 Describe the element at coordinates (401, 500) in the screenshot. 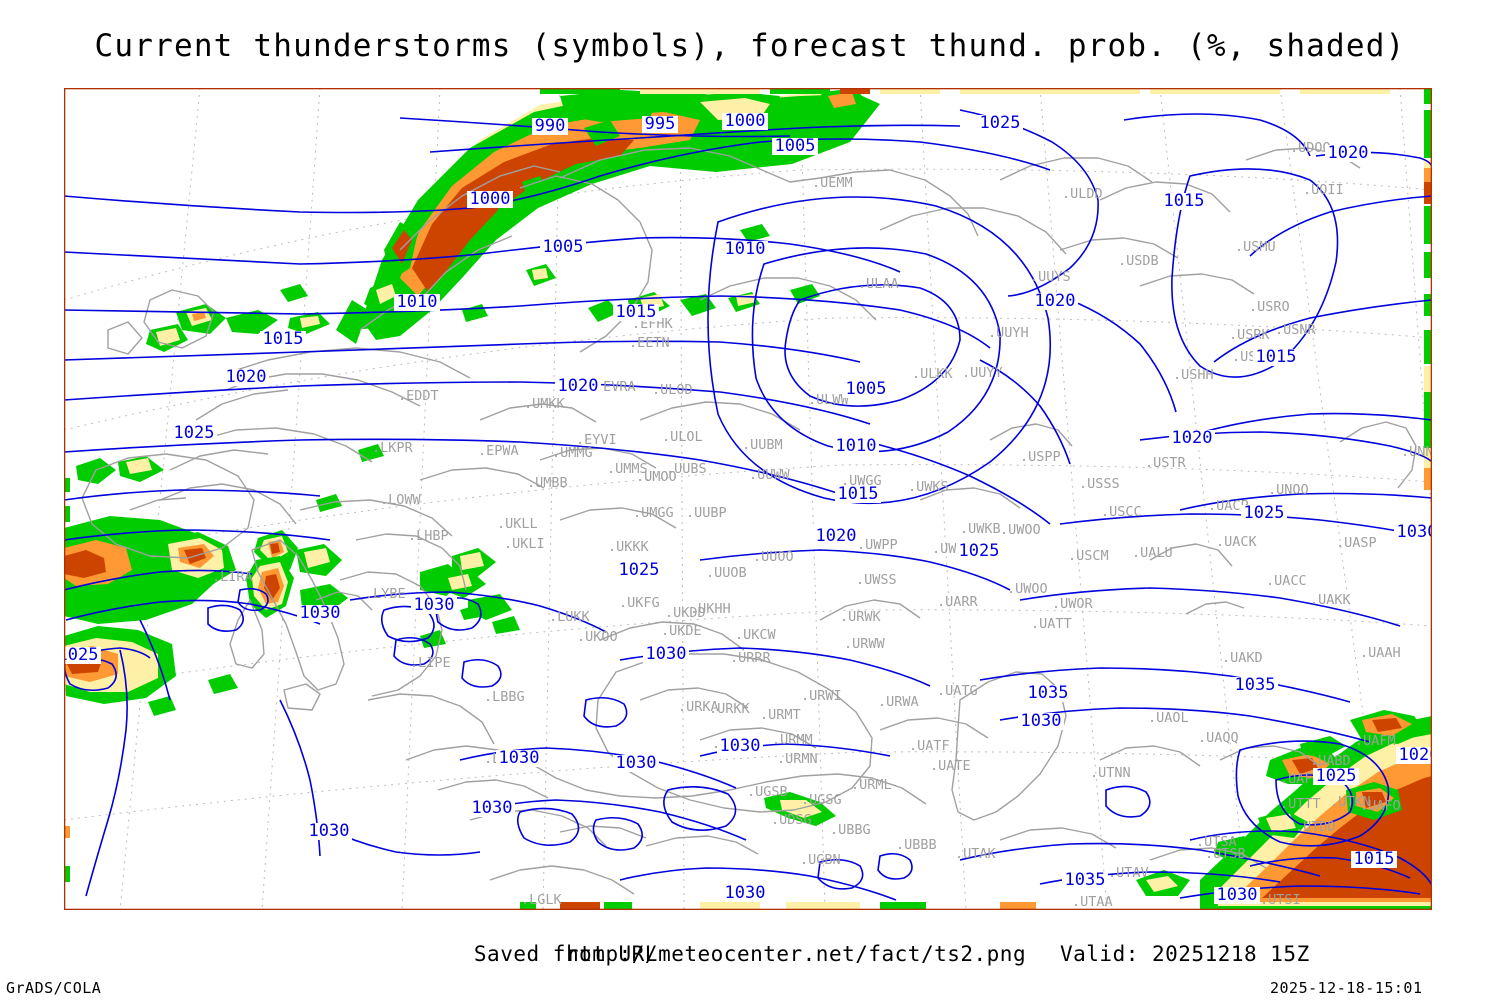

I see `station-label: .LOWW` at that location.